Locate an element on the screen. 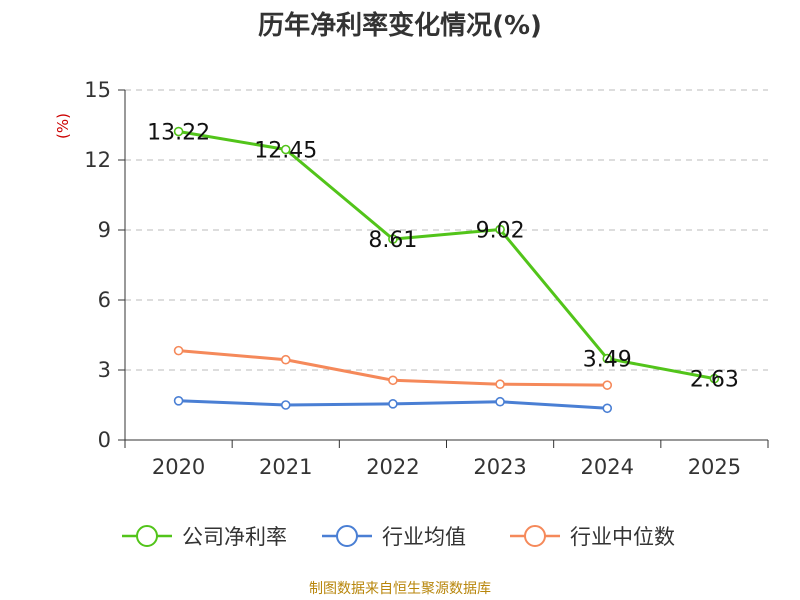 This screenshot has width=800, height=600. y-axis-unit: (%) is located at coordinates (63, 126).